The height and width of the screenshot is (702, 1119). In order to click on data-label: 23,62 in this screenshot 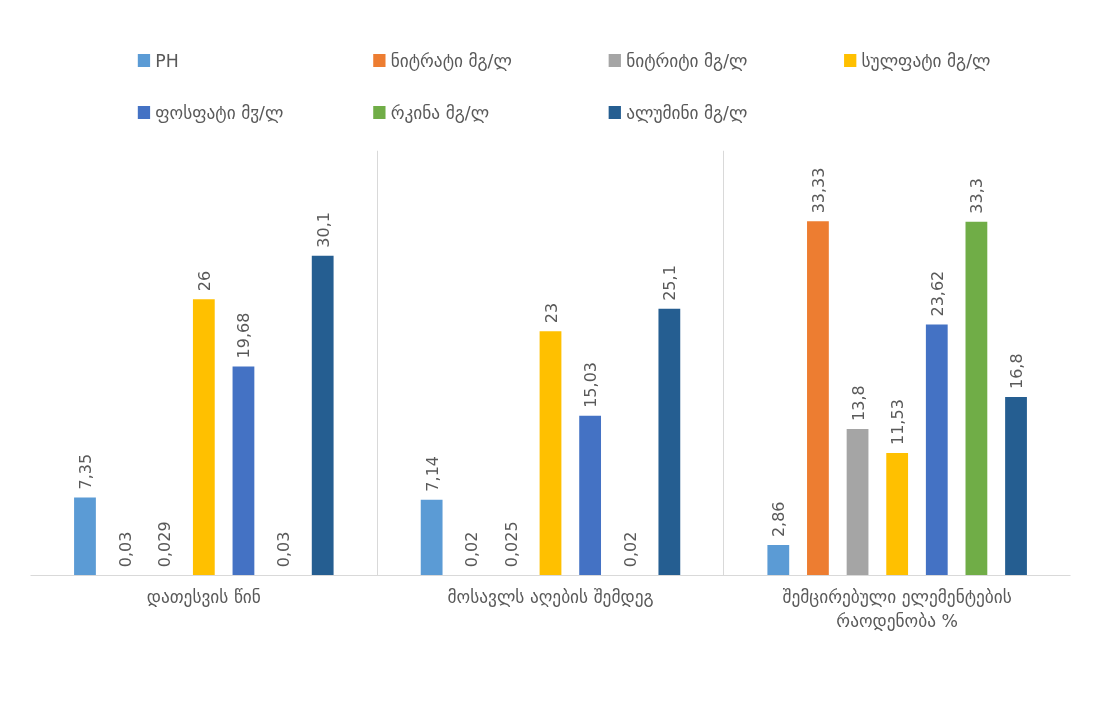, I will do `click(937, 293)`.